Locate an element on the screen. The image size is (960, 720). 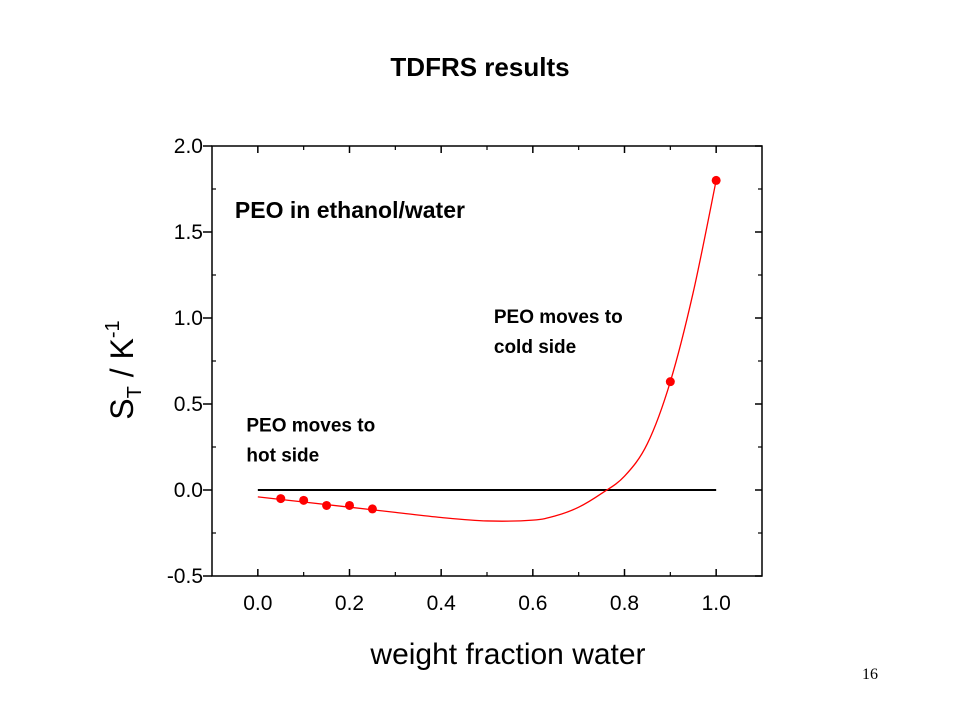
y-label-sub: T is located at coordinates (135, 392).